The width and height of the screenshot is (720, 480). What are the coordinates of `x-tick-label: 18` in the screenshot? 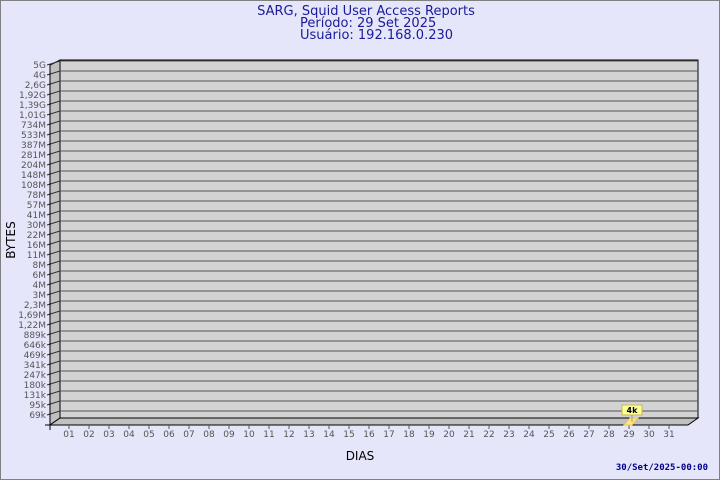 It's located at (409, 435).